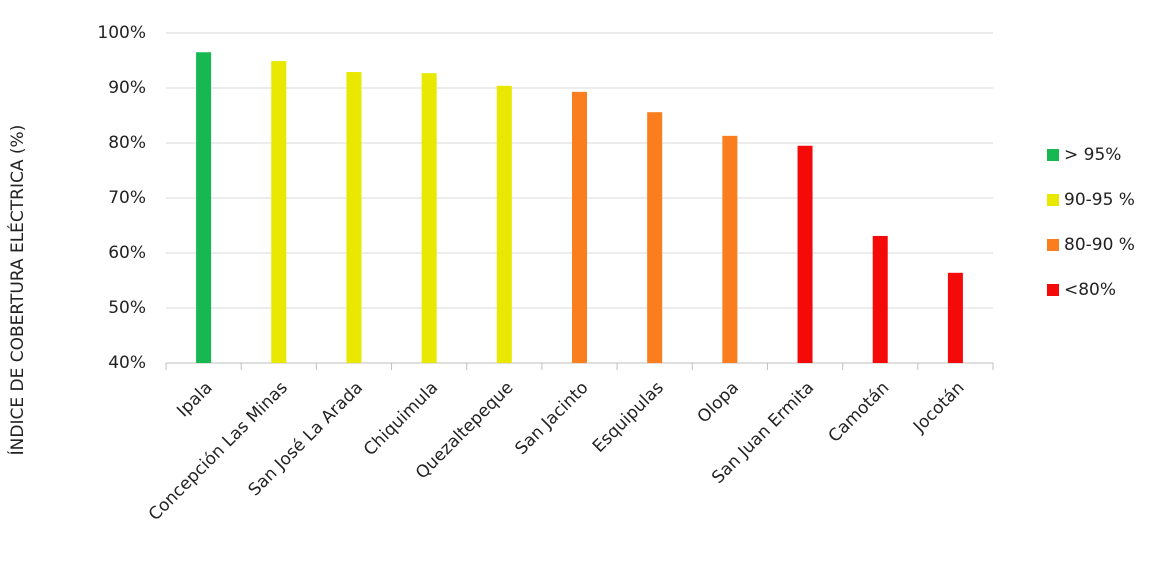 Image resolution: width=1168 pixels, height=582 pixels. Describe the element at coordinates (1099, 245) in the screenshot. I see `legend-label: 80-90 %` at that location.